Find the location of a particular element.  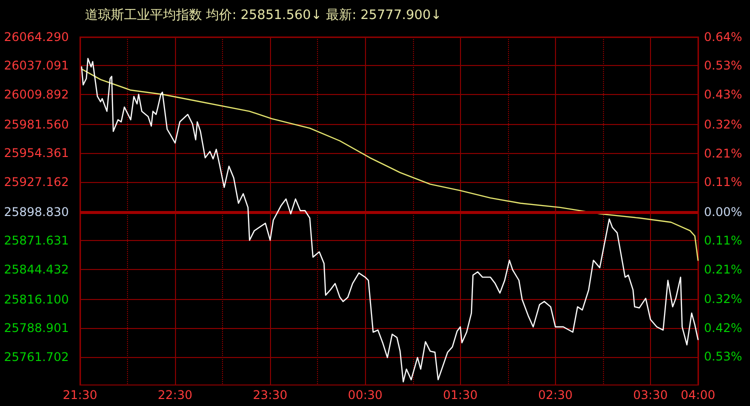

y-tick-label: 25981.560 is located at coordinates (36, 124).